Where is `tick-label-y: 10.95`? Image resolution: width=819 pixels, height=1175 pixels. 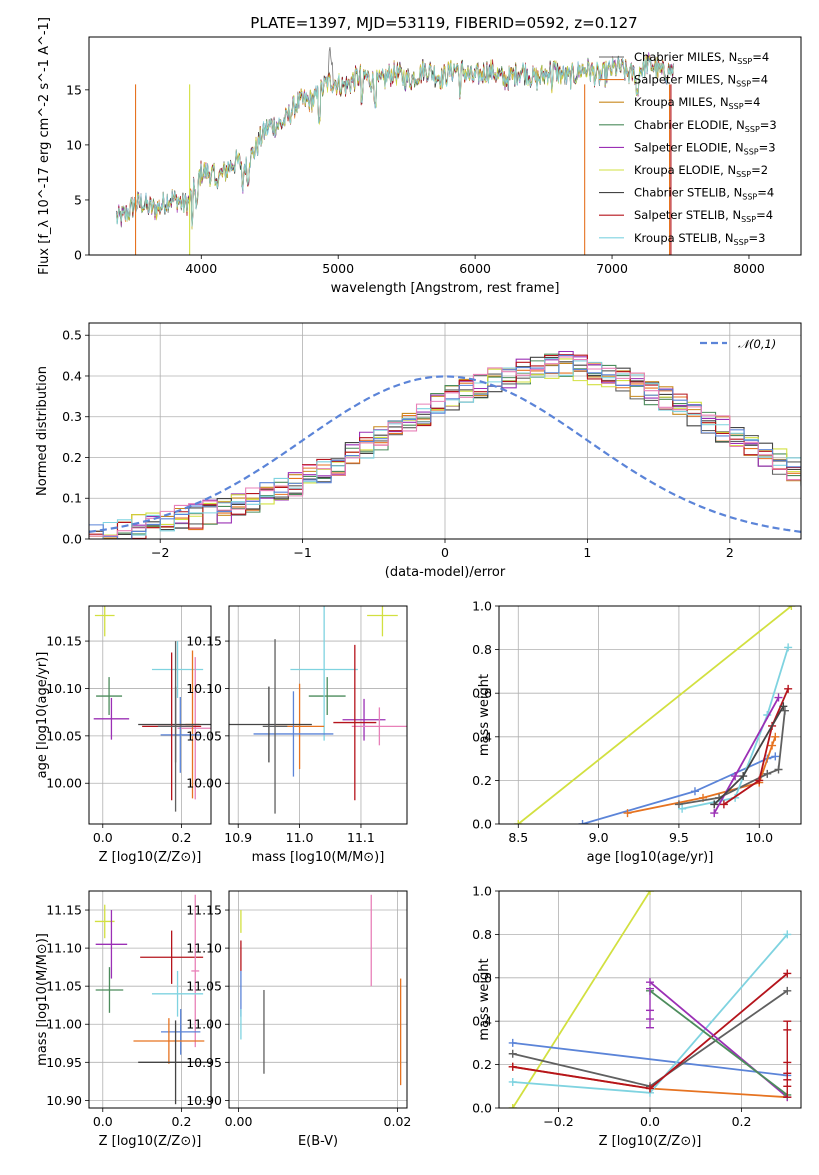
tick-label-y: 10.95 is located at coordinates (64, 1062).